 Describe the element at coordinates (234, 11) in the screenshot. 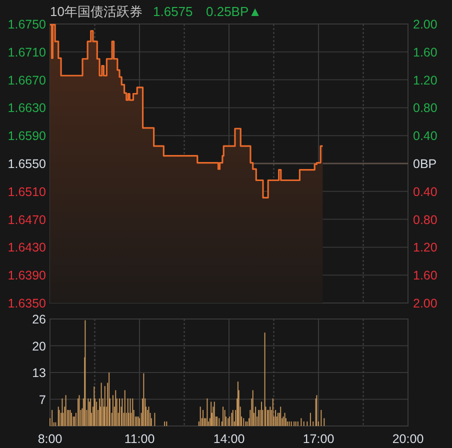

I see `text: 0.25BP▲` at that location.